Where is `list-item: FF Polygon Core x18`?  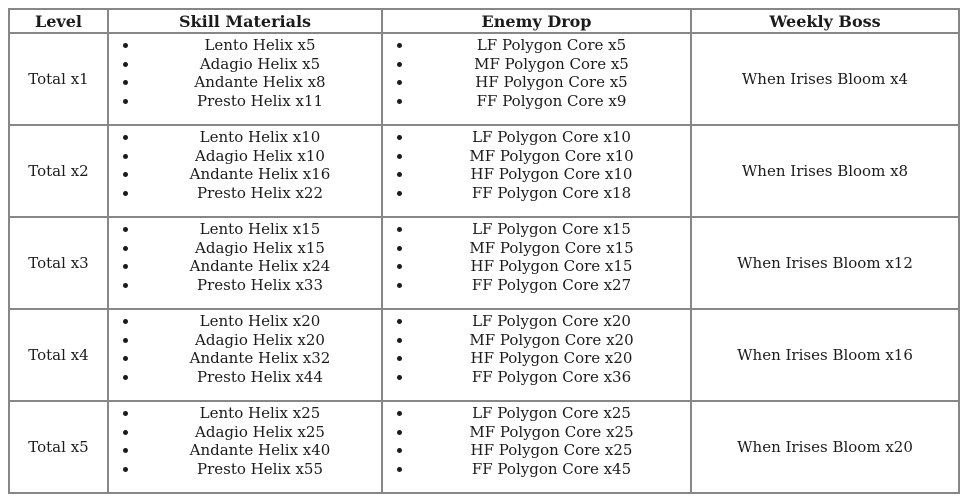 list-item: FF Polygon Core x18 is located at coordinates (551, 193).